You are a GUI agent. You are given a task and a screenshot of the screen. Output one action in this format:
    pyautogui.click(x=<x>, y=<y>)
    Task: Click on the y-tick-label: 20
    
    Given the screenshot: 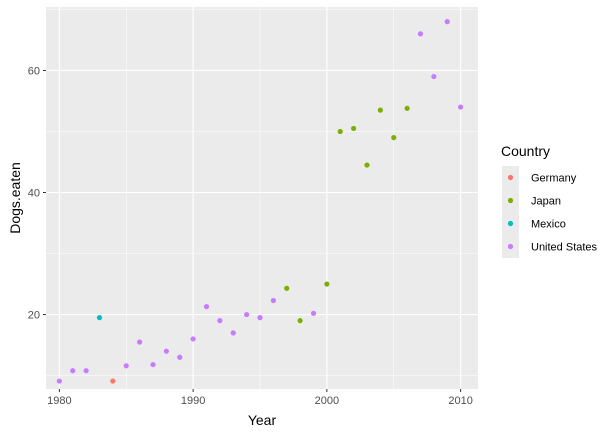 What is the action you would take?
    pyautogui.click(x=34, y=316)
    